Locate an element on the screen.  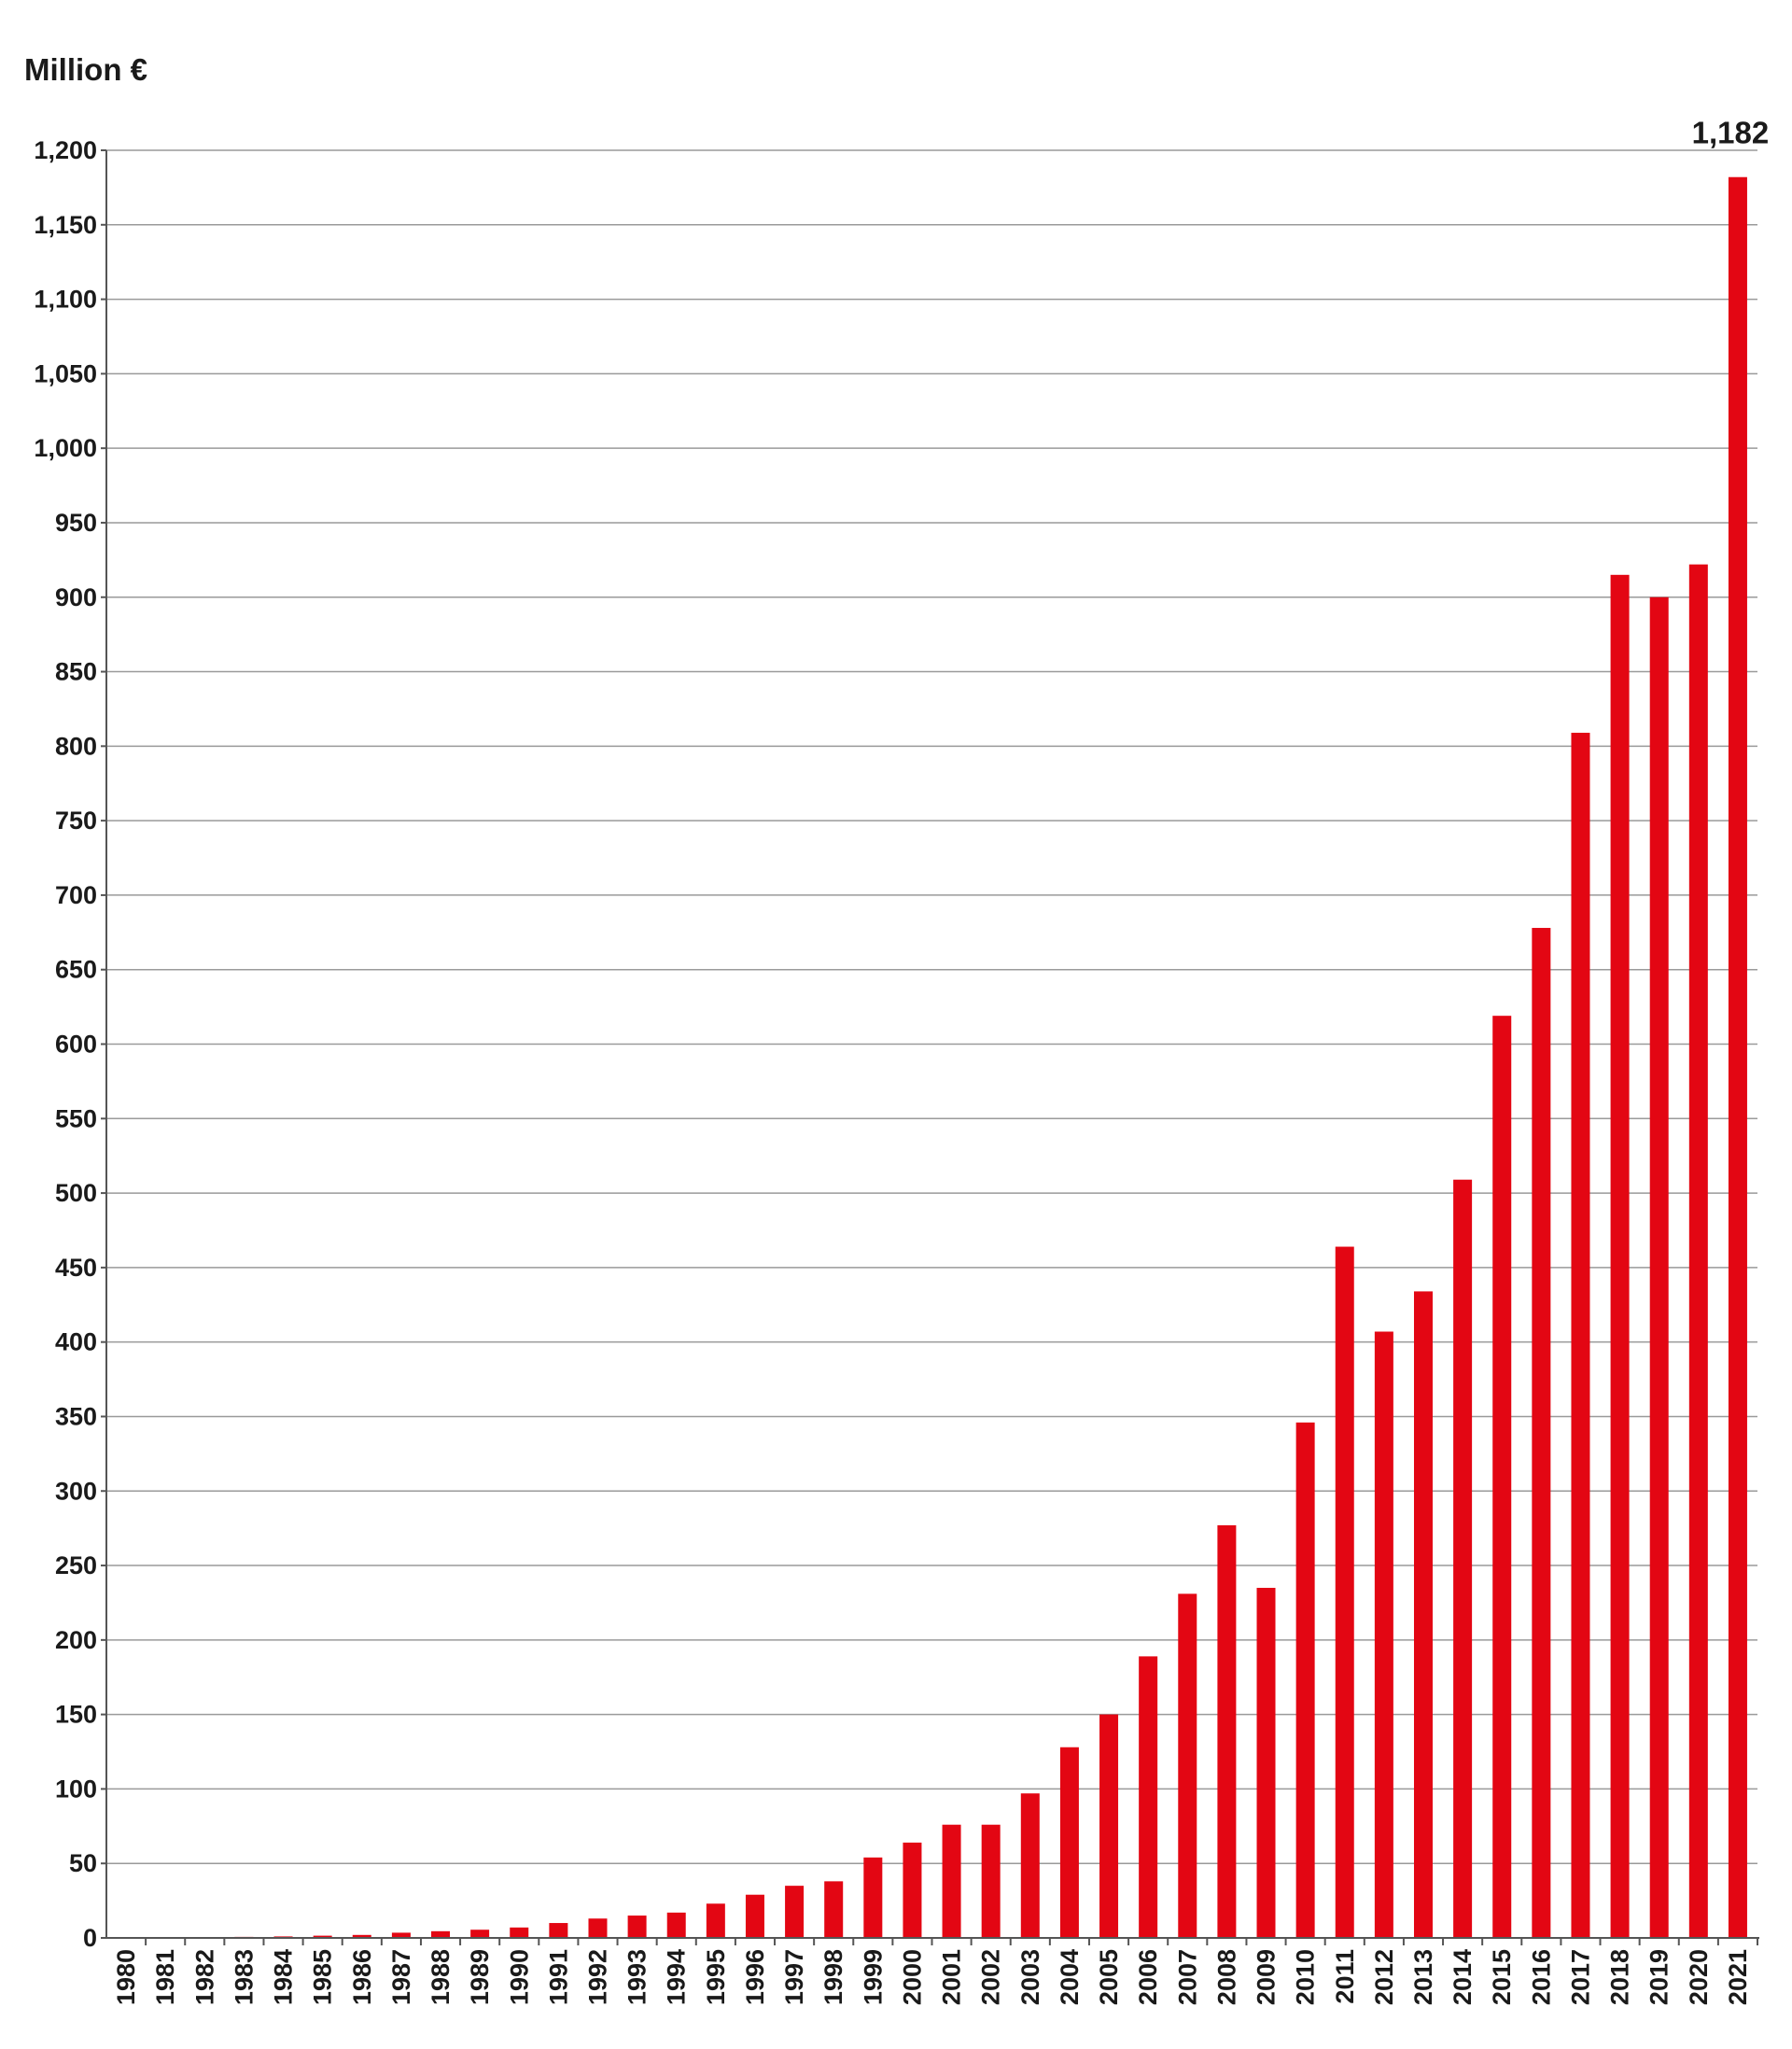
x-tick-label: 1999 is located at coordinates (873, 1977).